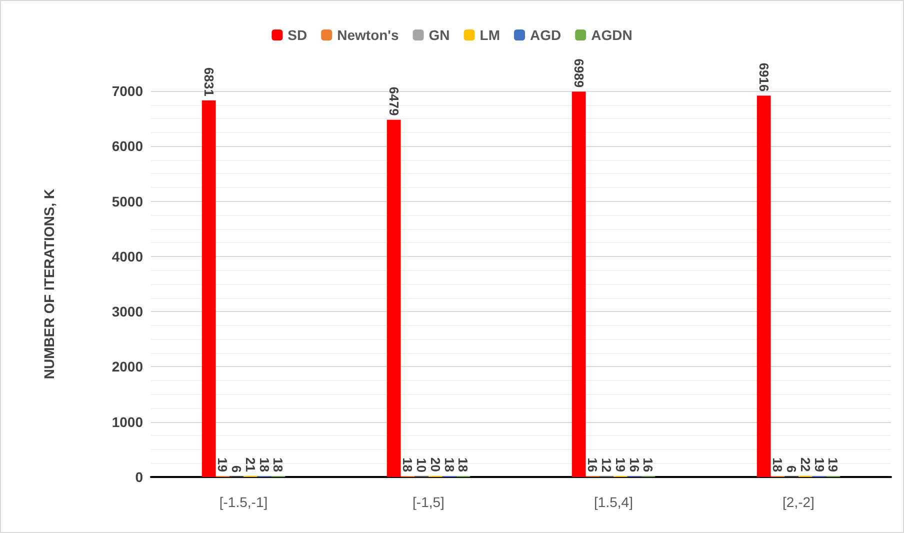  What do you see at coordinates (439, 35) in the screenshot?
I see `legend-label: GN` at bounding box center [439, 35].